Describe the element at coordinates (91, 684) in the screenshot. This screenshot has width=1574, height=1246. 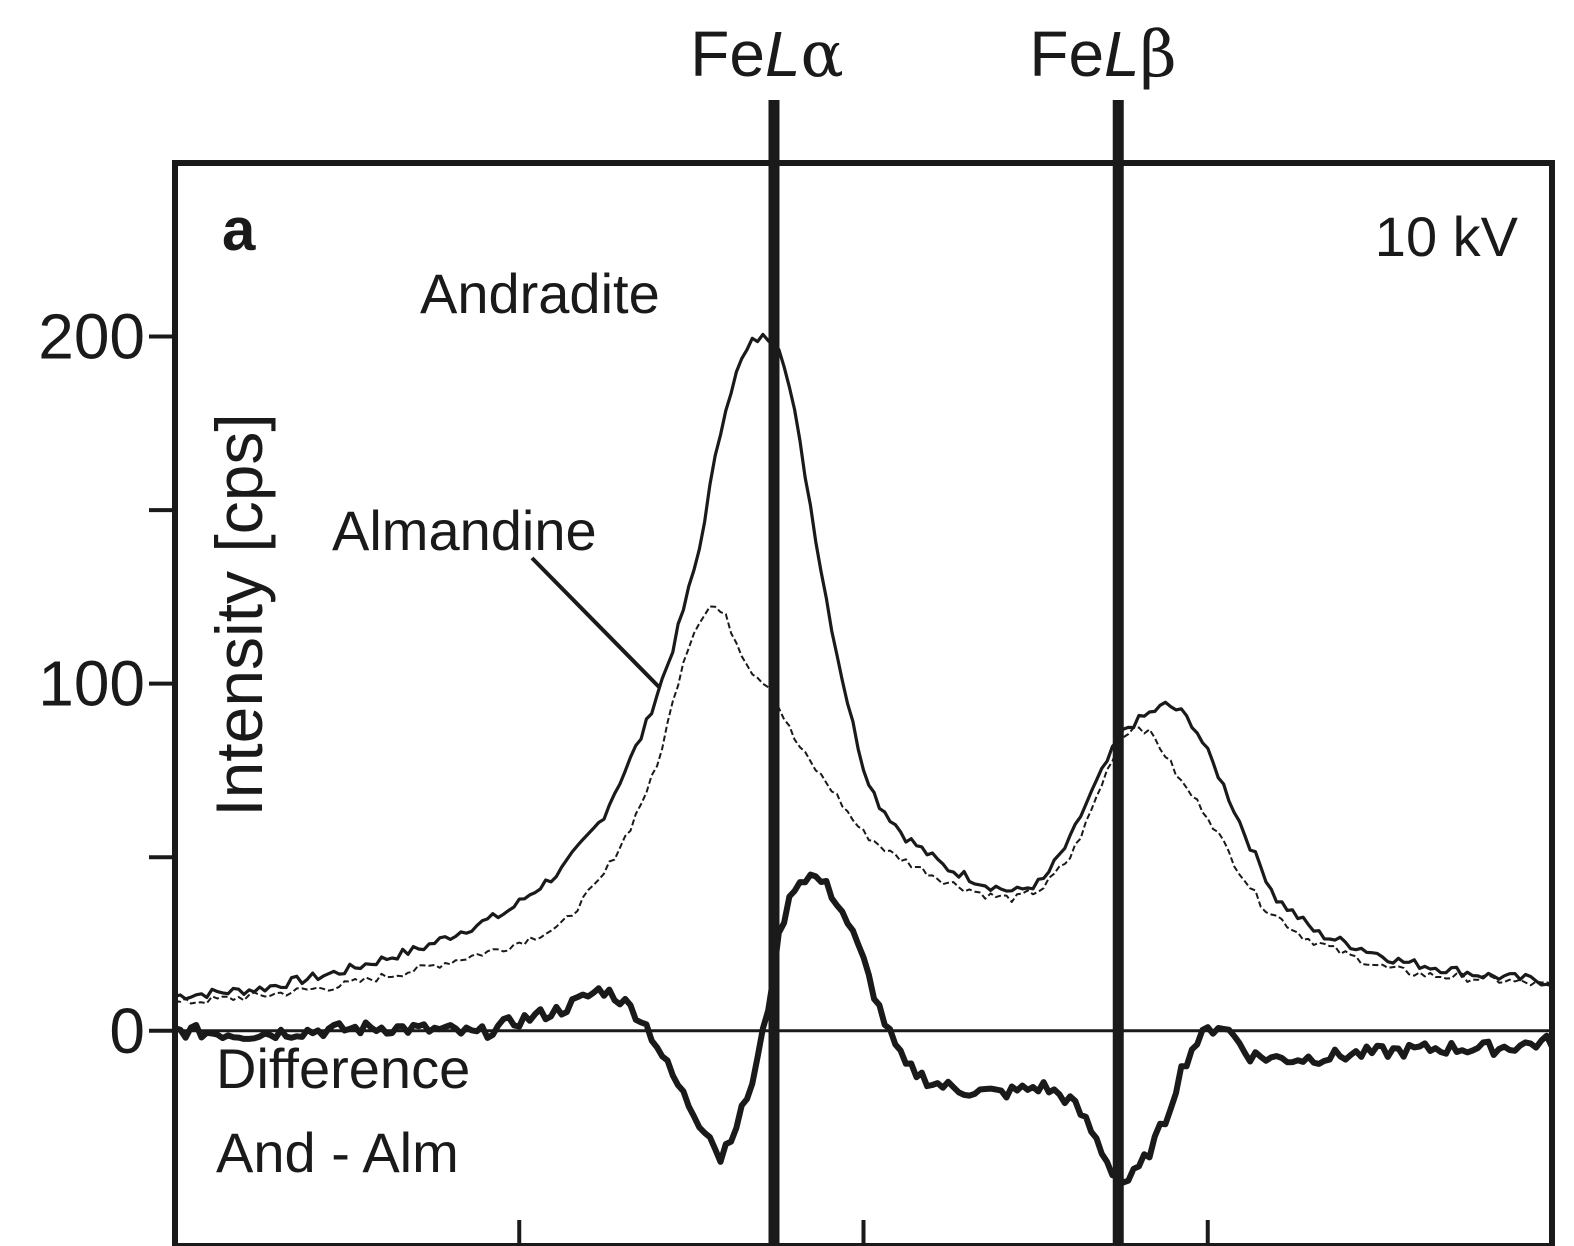
I see `y-tick-label: 100` at that location.